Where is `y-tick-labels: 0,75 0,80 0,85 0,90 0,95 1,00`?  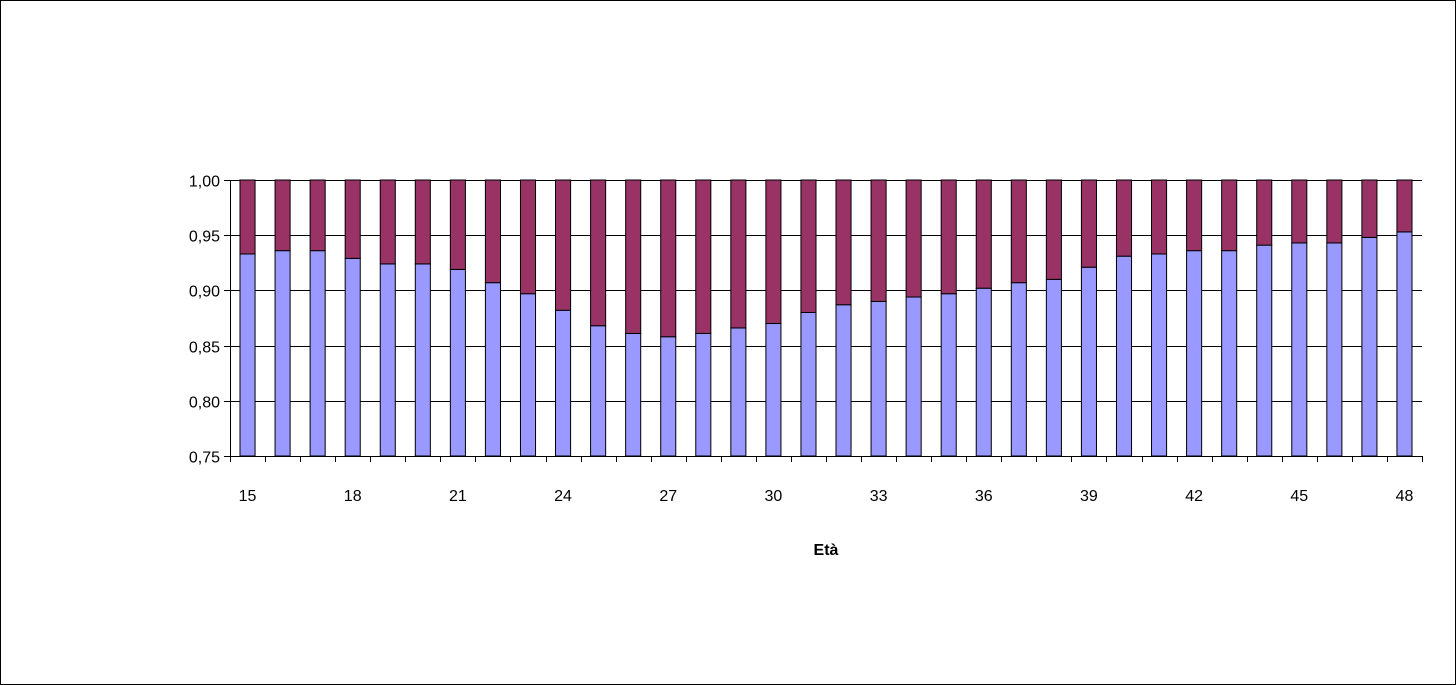
y-tick-labels: 0,75 0,80 0,85 0,90 0,95 1,00 is located at coordinates (204, 320).